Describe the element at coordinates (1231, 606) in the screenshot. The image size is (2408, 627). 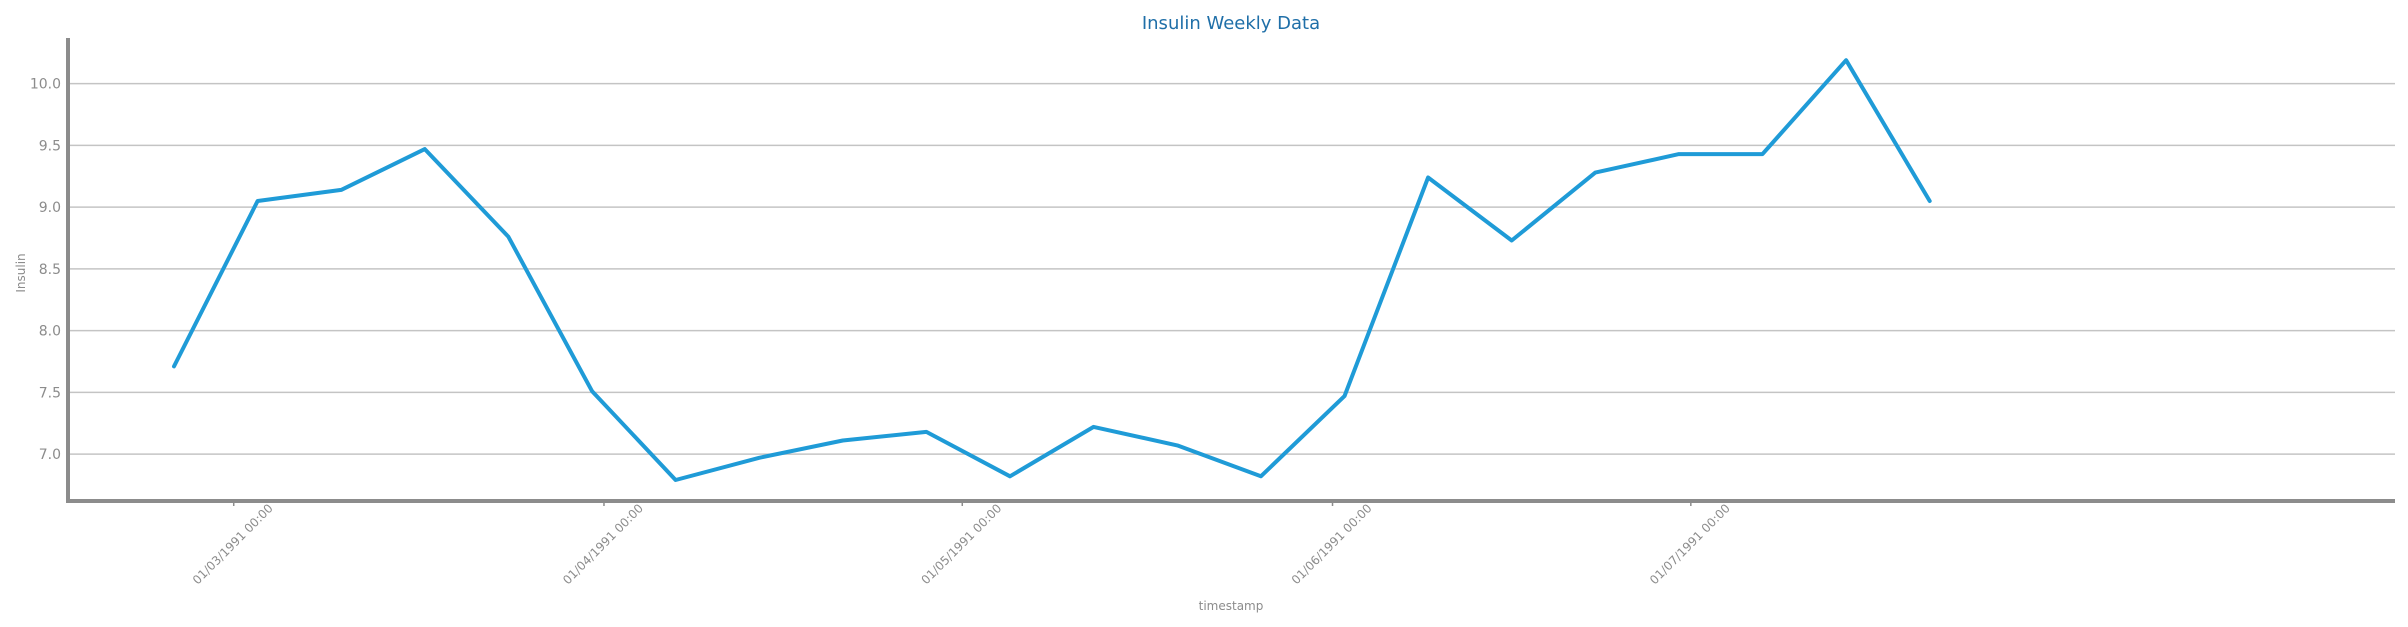
I see `x-axis-label: timestamp` at that location.